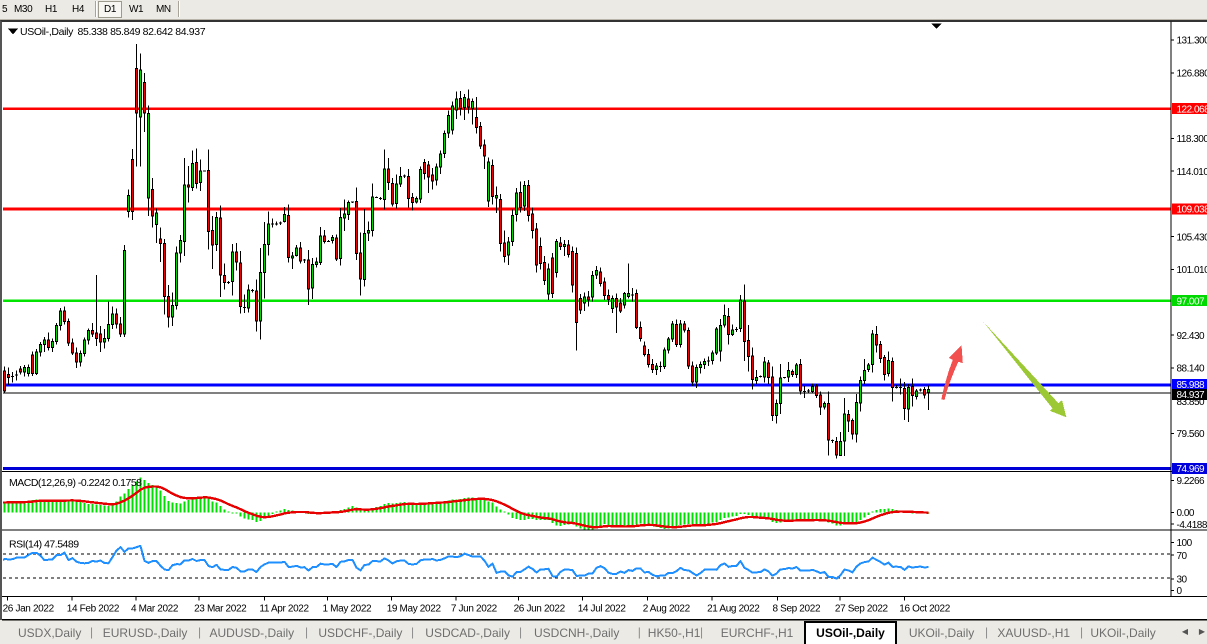 The width and height of the screenshot is (1207, 644). Describe the element at coordinates (1191, 336) in the screenshot. I see `svg-text: 92.430` at that location.